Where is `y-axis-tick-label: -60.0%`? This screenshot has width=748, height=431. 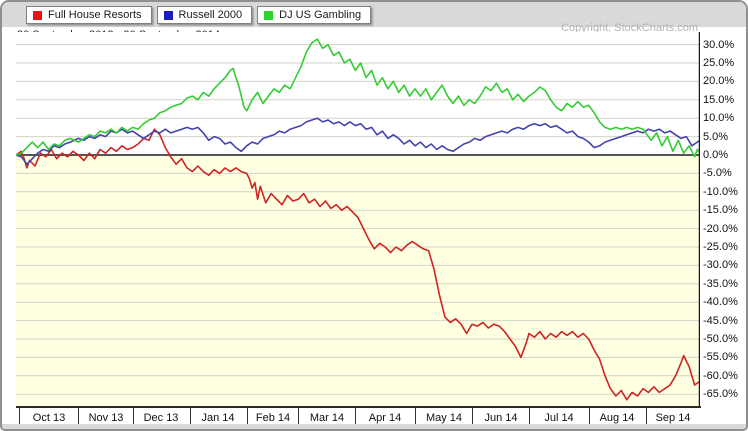
y-axis-tick-label: -60.0% is located at coordinates (720, 375).